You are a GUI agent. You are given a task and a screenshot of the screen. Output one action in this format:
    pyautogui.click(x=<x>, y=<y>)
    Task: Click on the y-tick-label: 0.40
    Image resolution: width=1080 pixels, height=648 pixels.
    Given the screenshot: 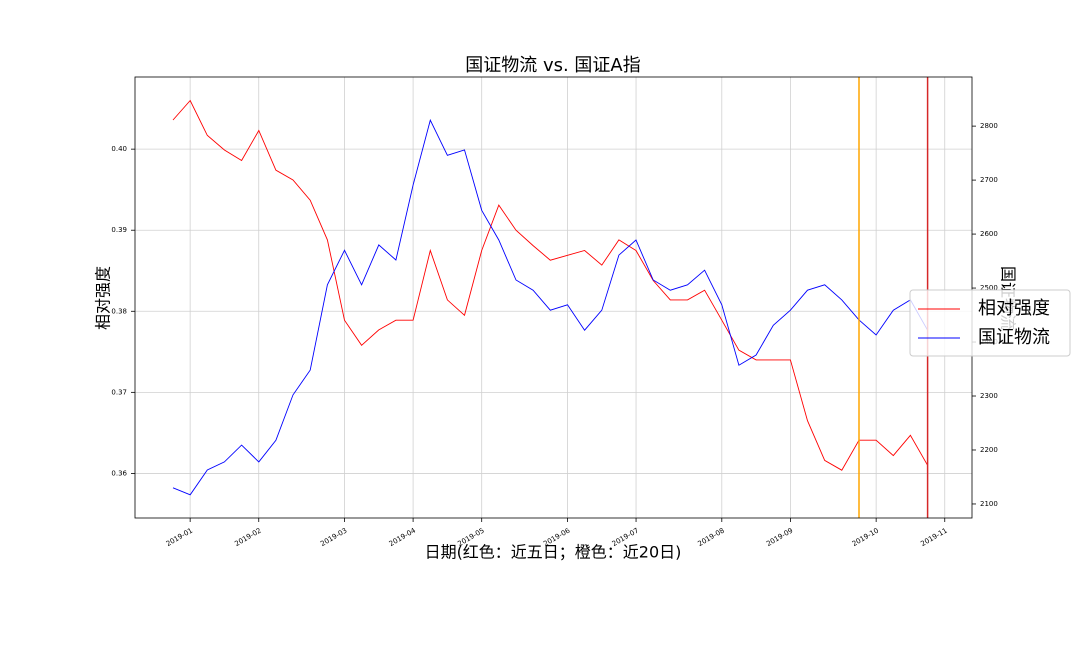 What is the action you would take?
    pyautogui.click(x=119, y=149)
    